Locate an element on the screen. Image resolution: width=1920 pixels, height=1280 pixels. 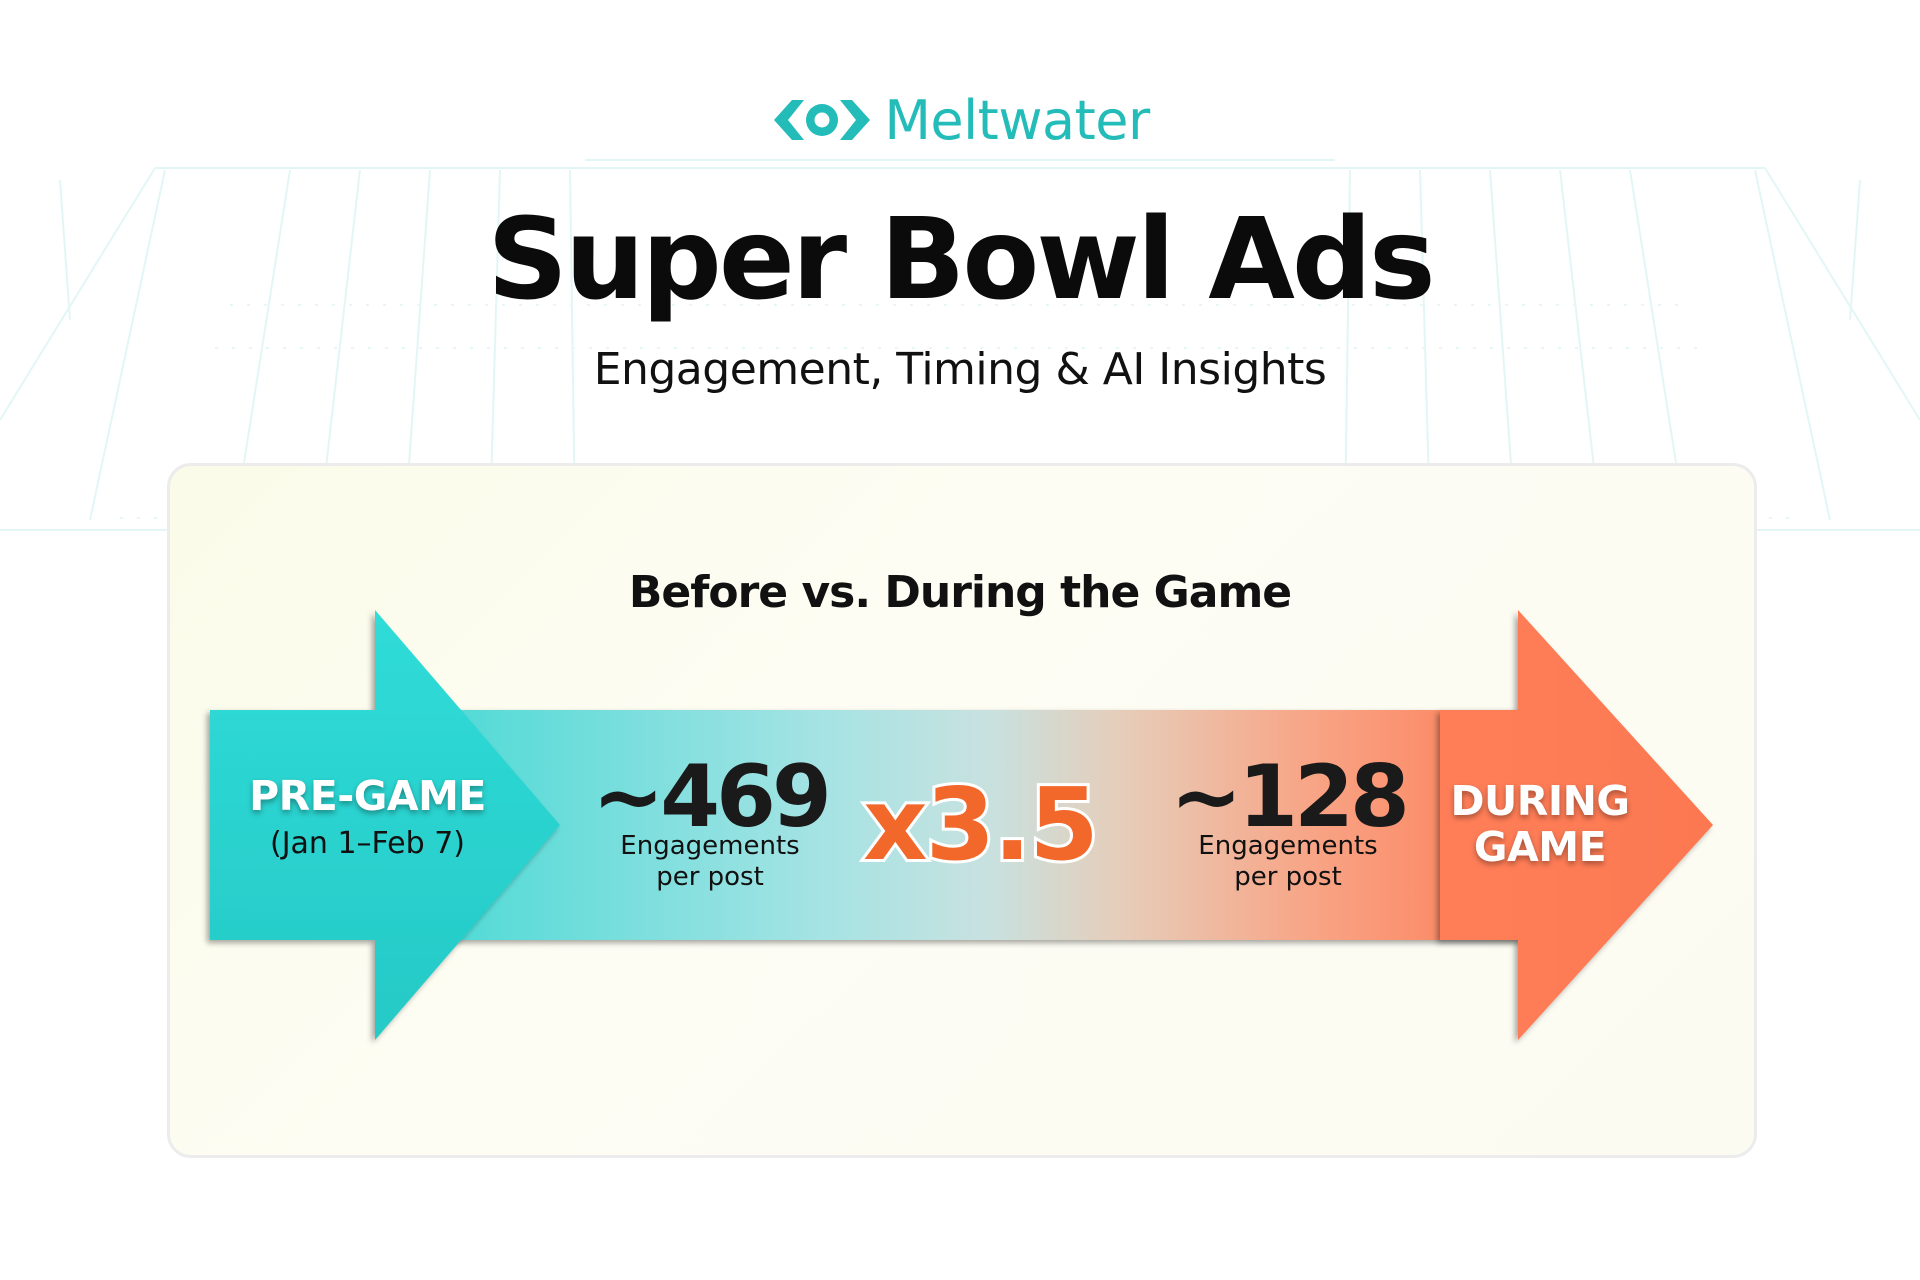
during-game-unit-line1: Engagements is located at coordinates (1288, 846).